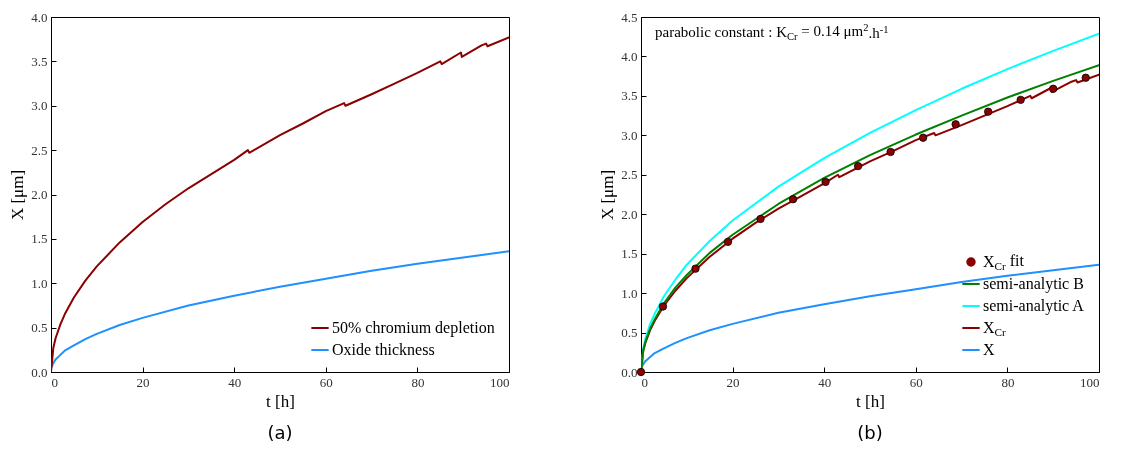 The height and width of the screenshot is (457, 1129). I want to click on text: (a), so click(280, 432).